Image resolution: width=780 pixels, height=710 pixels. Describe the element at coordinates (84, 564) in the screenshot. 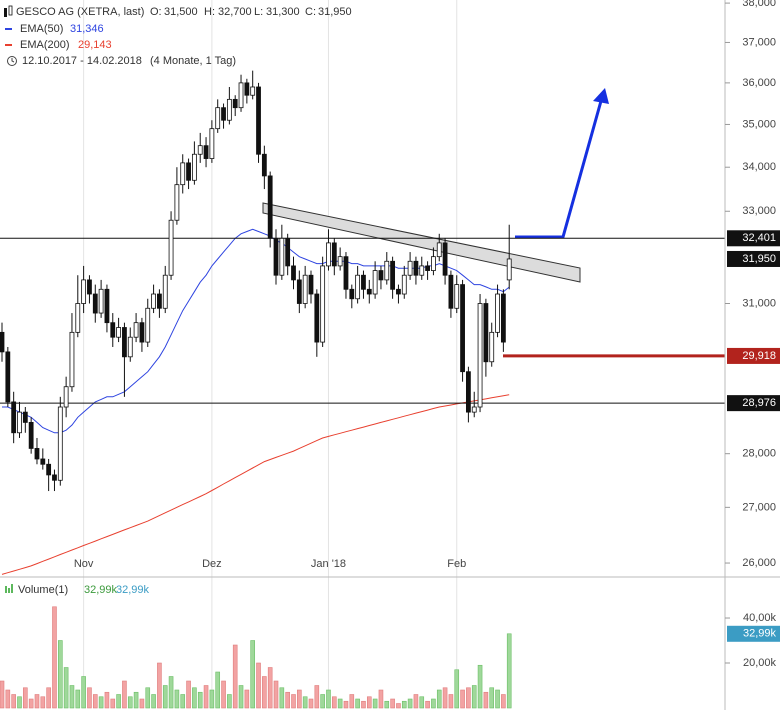

I see `x-tick-label: Nov` at that location.